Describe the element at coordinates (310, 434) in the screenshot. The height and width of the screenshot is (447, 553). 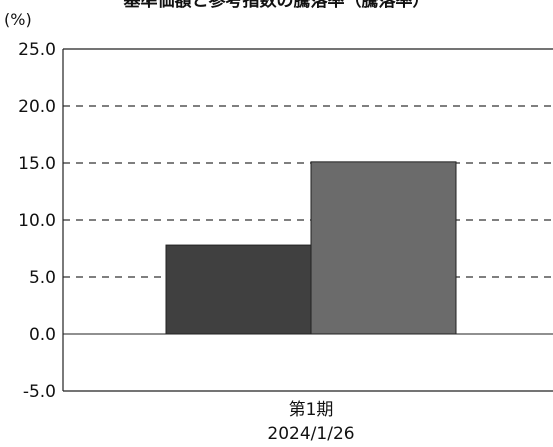
I see `x-category-label: 2024/1/26` at that location.